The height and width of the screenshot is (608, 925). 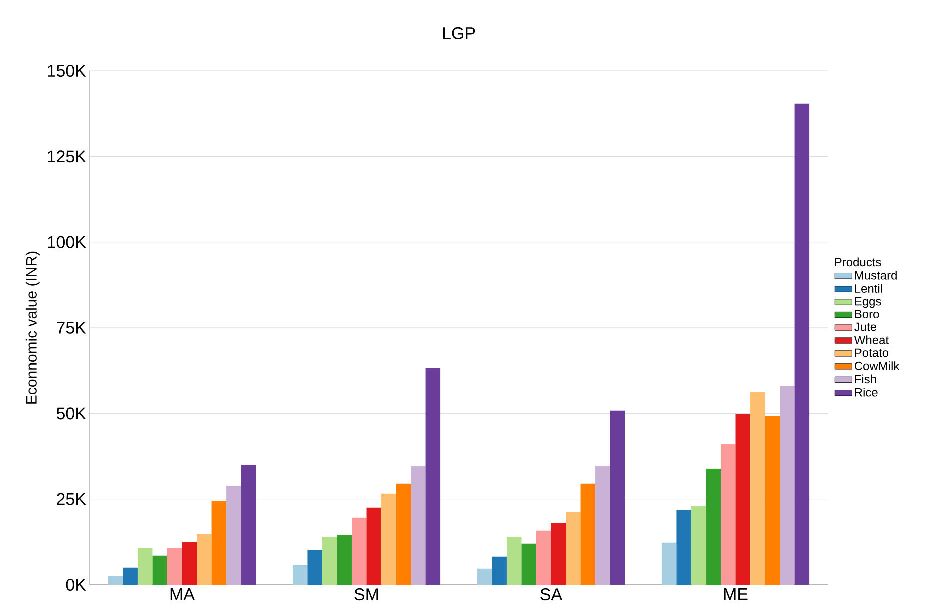 I want to click on x-tick-label: ME, so click(x=736, y=594).